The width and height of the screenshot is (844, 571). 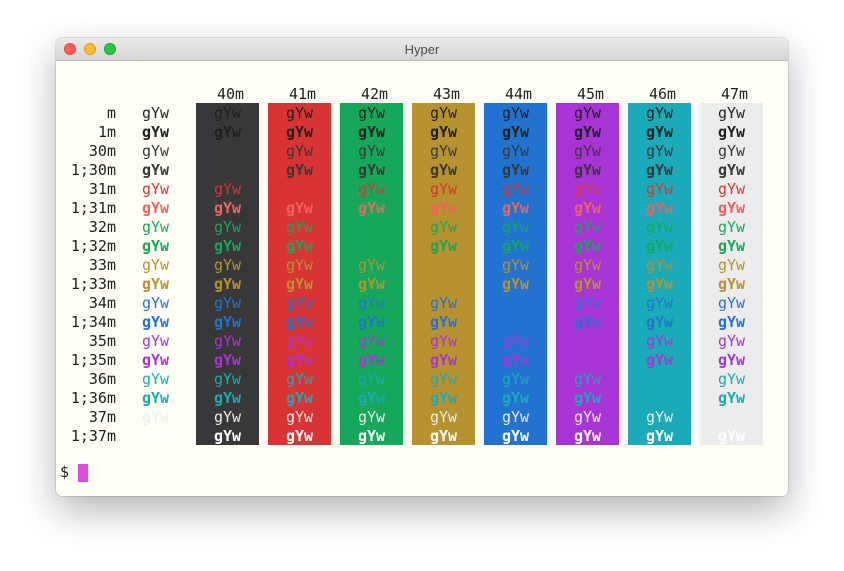 What do you see at coordinates (70, 49) in the screenshot?
I see `close-button` at bounding box center [70, 49].